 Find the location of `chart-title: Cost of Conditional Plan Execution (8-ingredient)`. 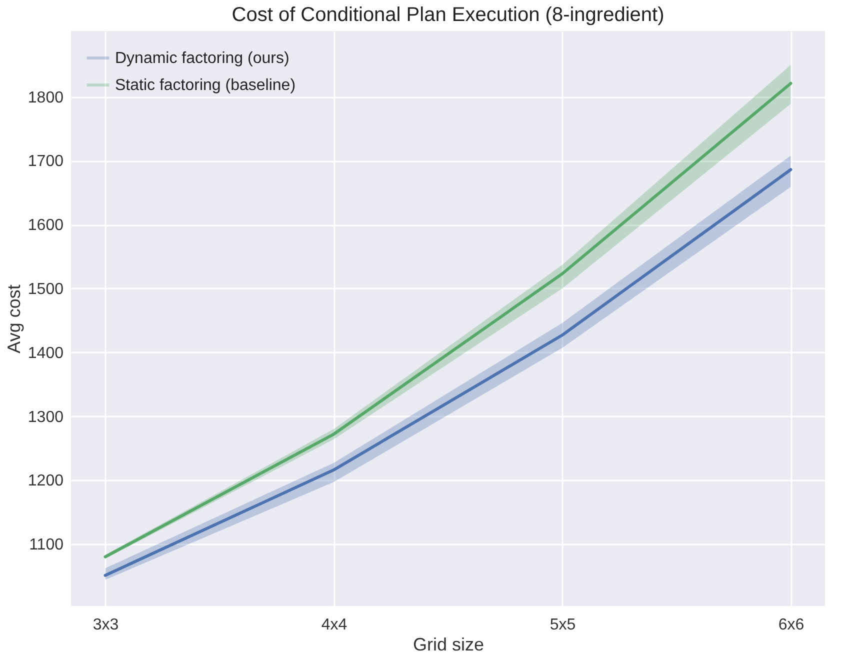

chart-title: Cost of Conditional Plan Execution (8-ingredient) is located at coordinates (448, 15).